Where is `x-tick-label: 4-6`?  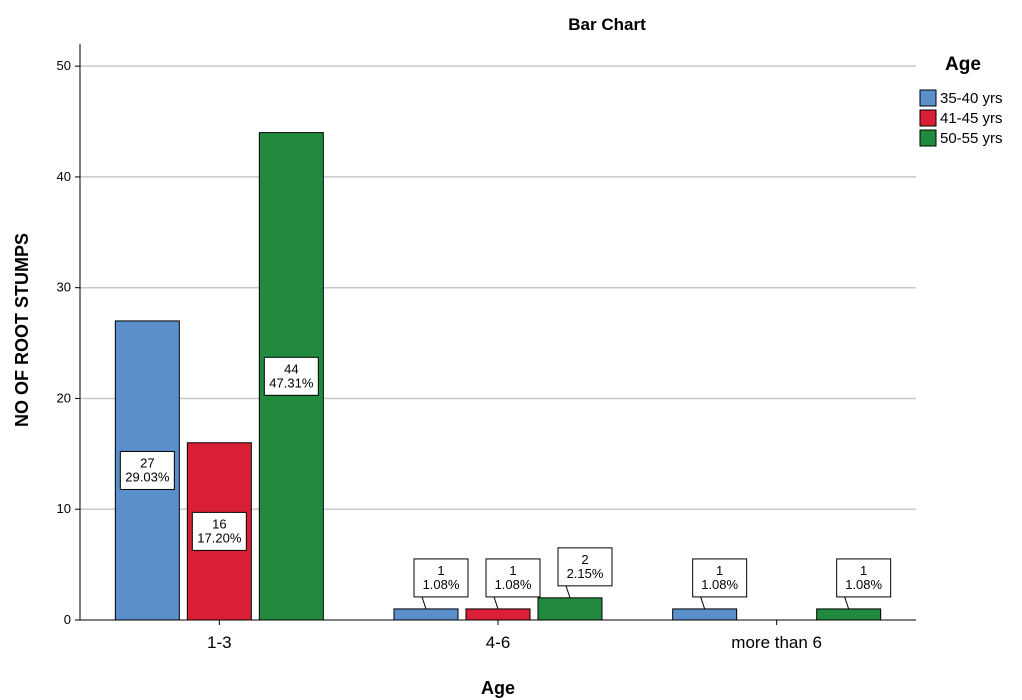
x-tick-label: 4-6 is located at coordinates (498, 642).